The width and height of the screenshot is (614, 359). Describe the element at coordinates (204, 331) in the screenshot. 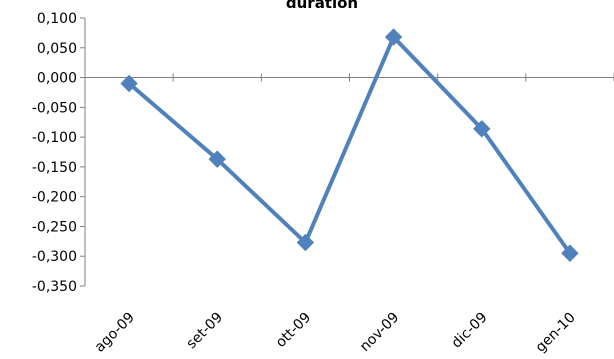

I see `x-tick-label: set-09` at that location.